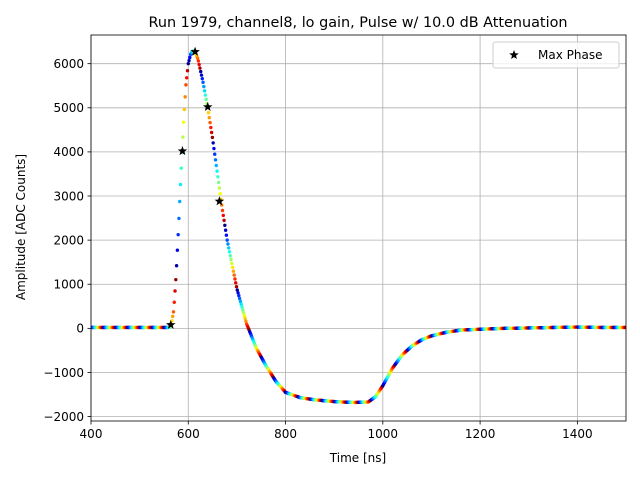 Image resolution: width=640 pixels, height=480 pixels. Describe the element at coordinates (577, 434) in the screenshot. I see `x-tick-label: 1400` at that location.